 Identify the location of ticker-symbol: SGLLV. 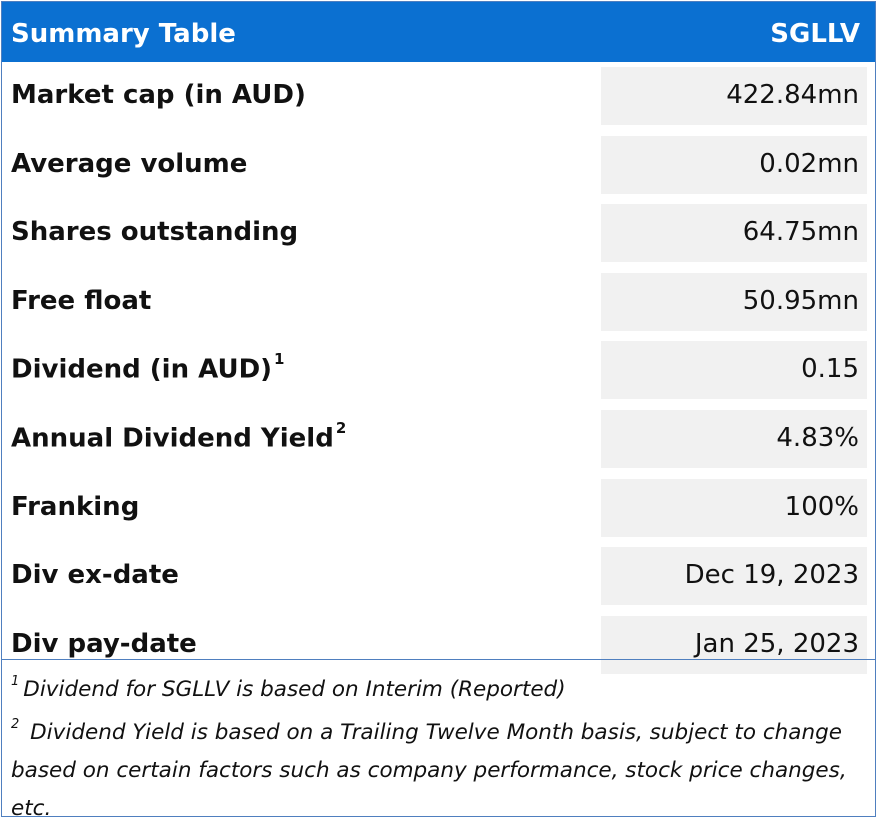
(815, 34).